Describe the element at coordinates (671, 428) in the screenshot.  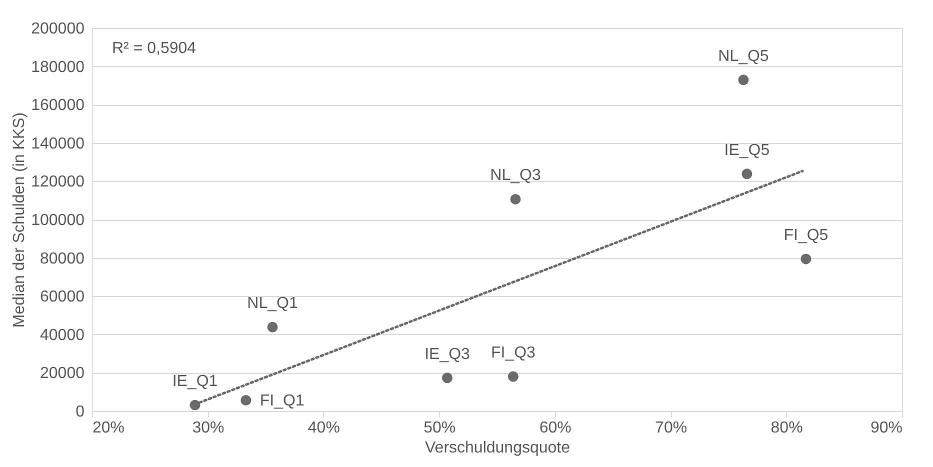
I see `x-tick-label: 70%` at that location.